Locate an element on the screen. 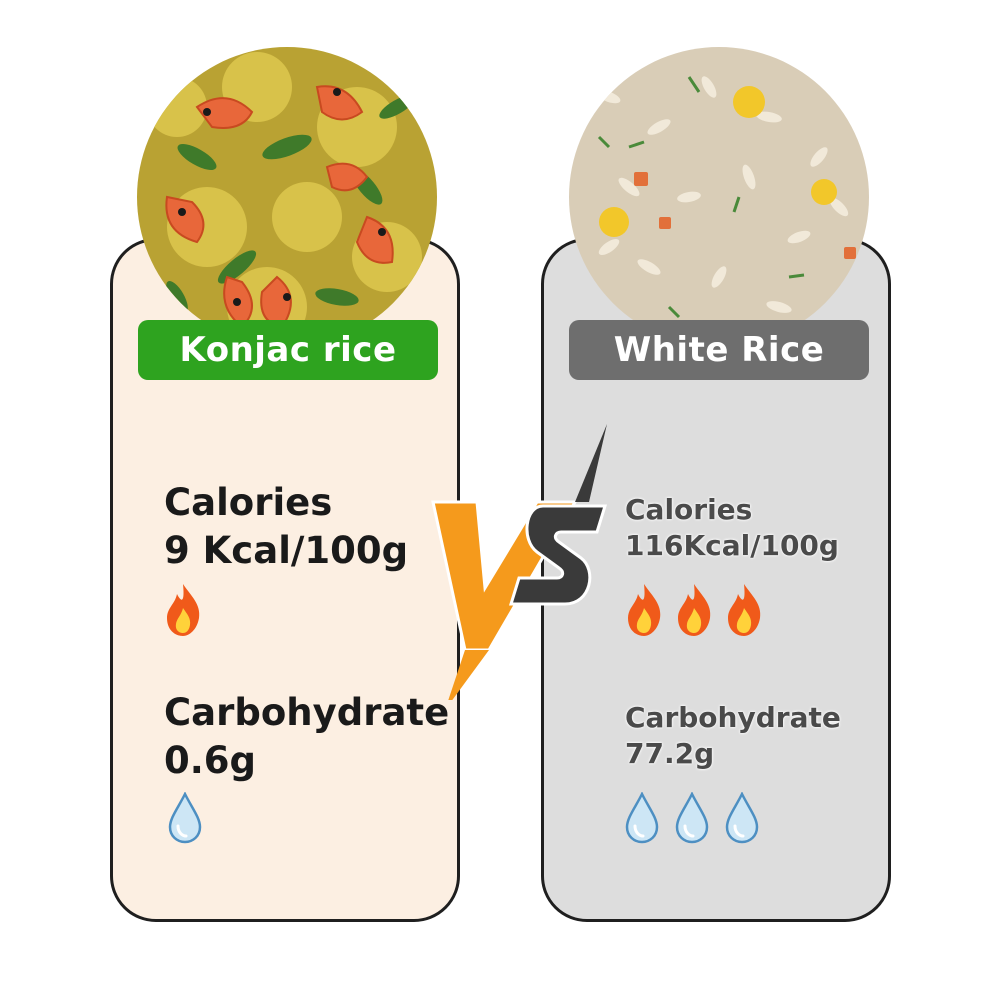 The image size is (1000, 1000). konjac-calorie-icons is located at coordinates (183, 610).